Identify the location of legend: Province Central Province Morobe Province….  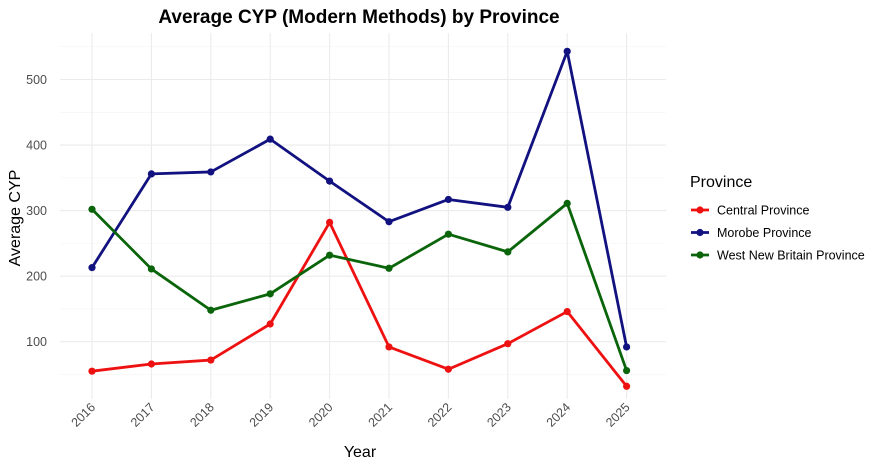
(777, 218).